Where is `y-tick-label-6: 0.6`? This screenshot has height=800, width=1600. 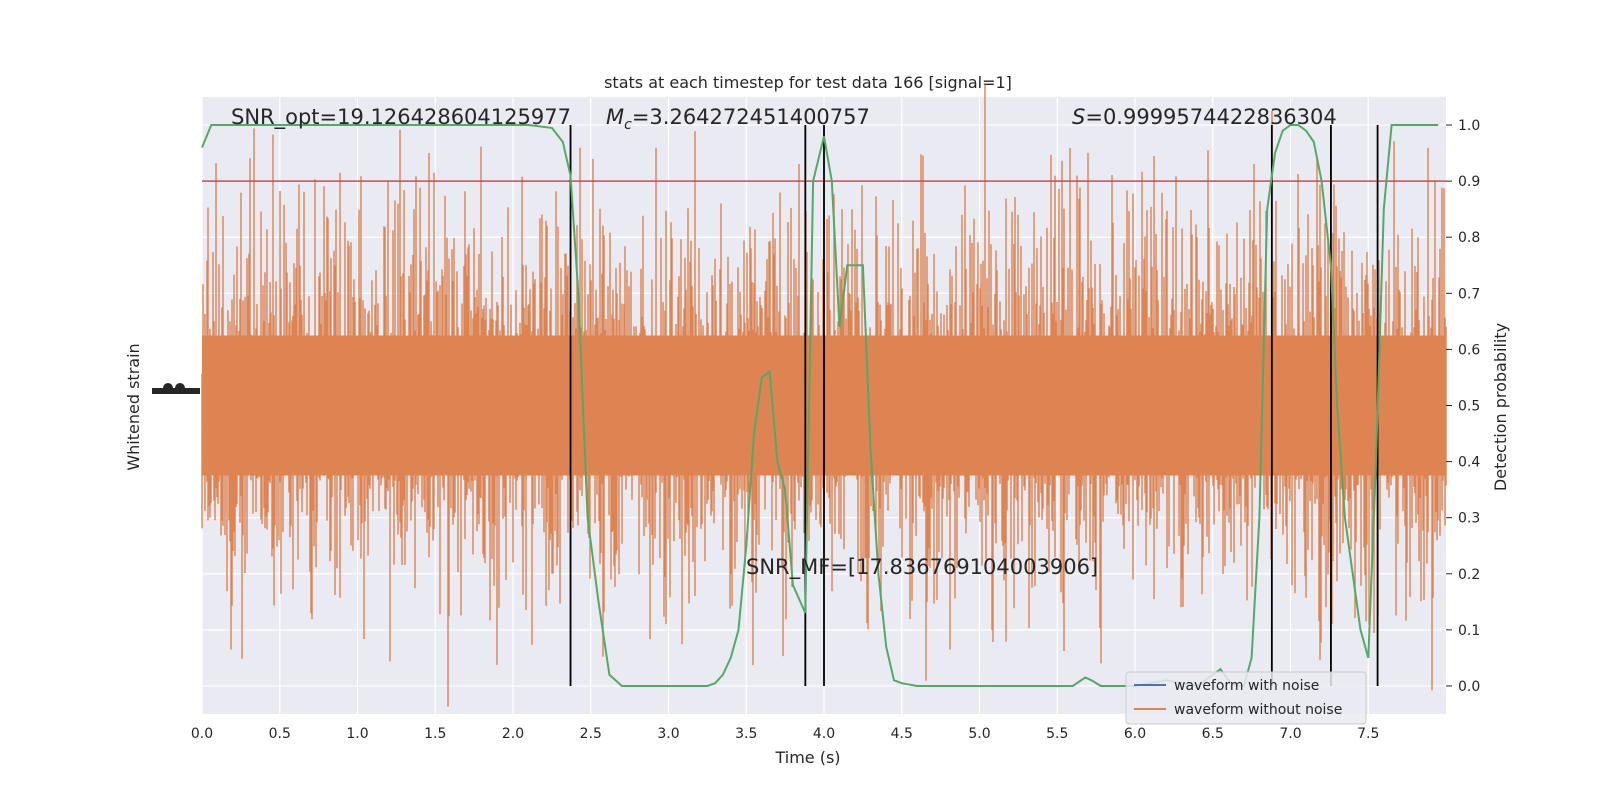 y-tick-label-6: 0.6 is located at coordinates (1469, 350).